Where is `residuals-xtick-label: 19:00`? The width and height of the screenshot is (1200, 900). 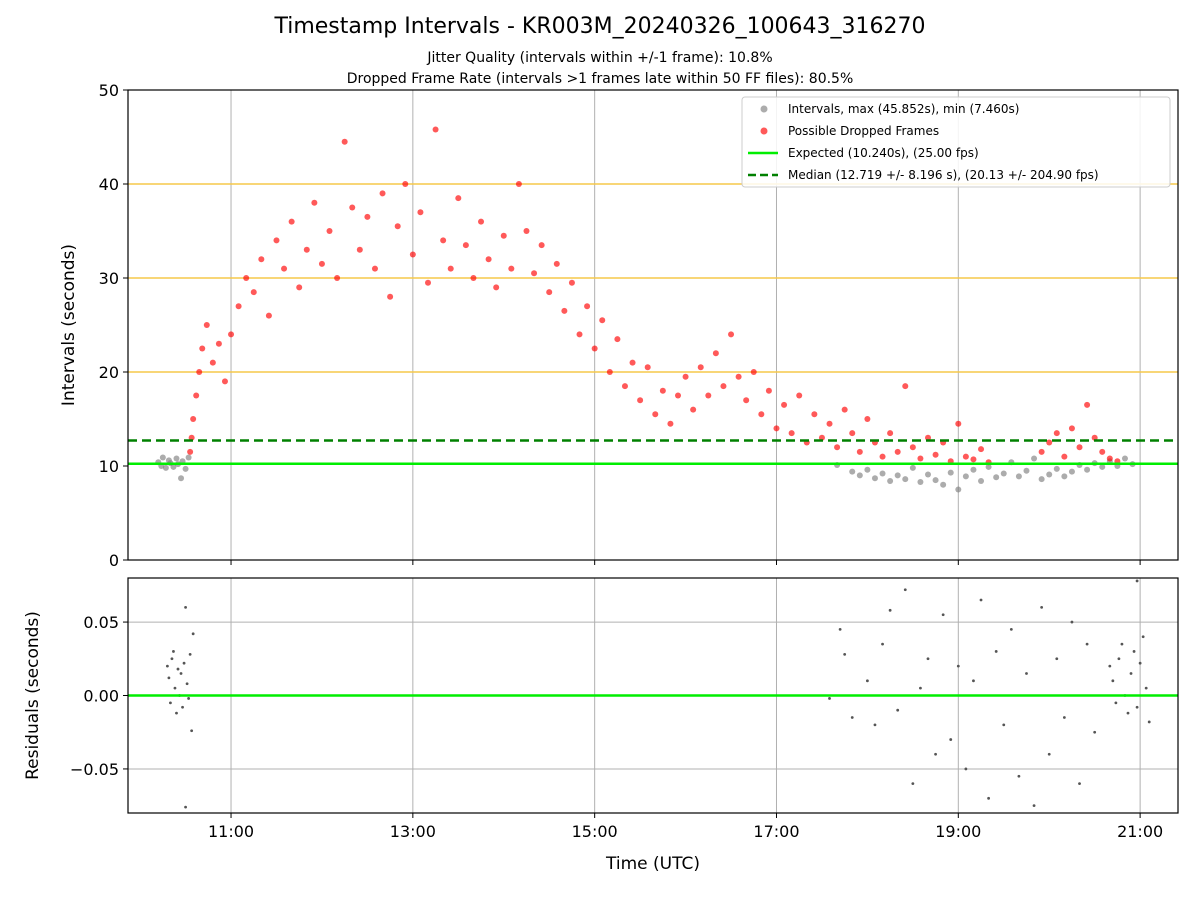
residuals-xtick-label: 19:00 is located at coordinates (958, 831).